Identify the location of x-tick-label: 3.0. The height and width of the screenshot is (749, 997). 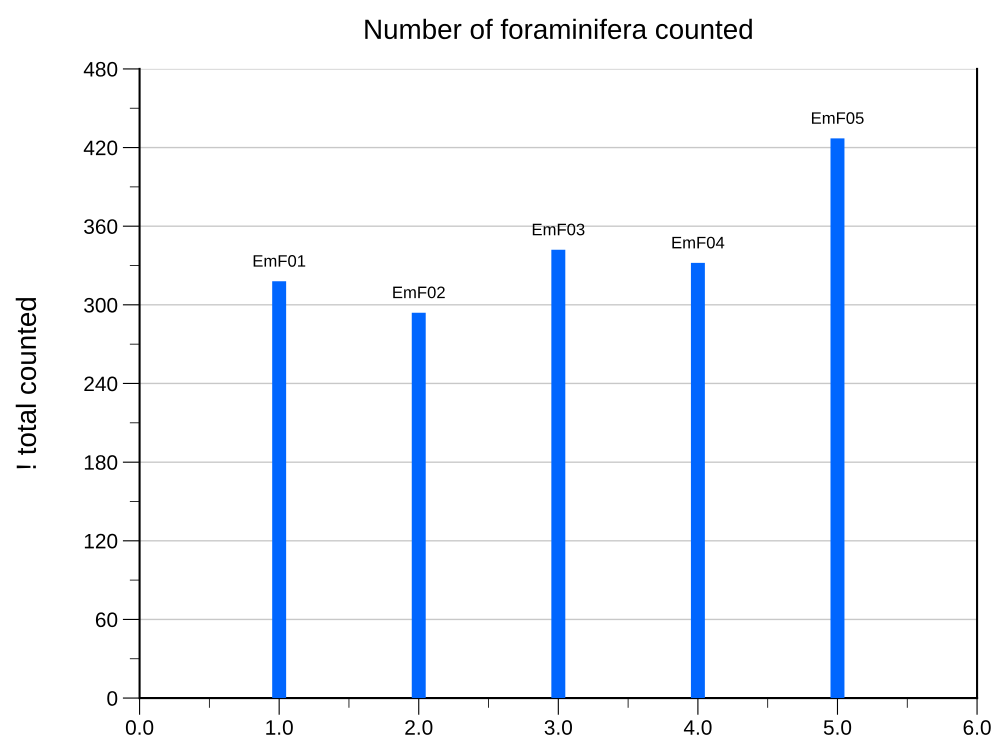
(558, 727).